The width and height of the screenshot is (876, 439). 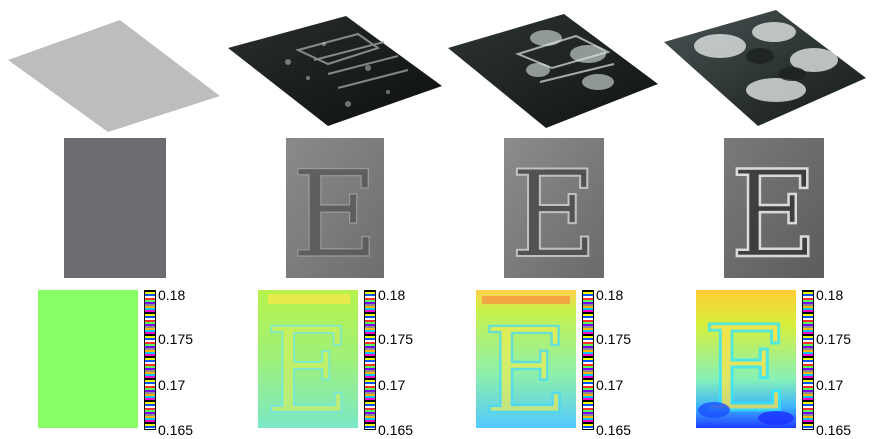 What do you see at coordinates (610, 295) in the screenshot?
I see `colorbar-tick: 0.18` at bounding box center [610, 295].